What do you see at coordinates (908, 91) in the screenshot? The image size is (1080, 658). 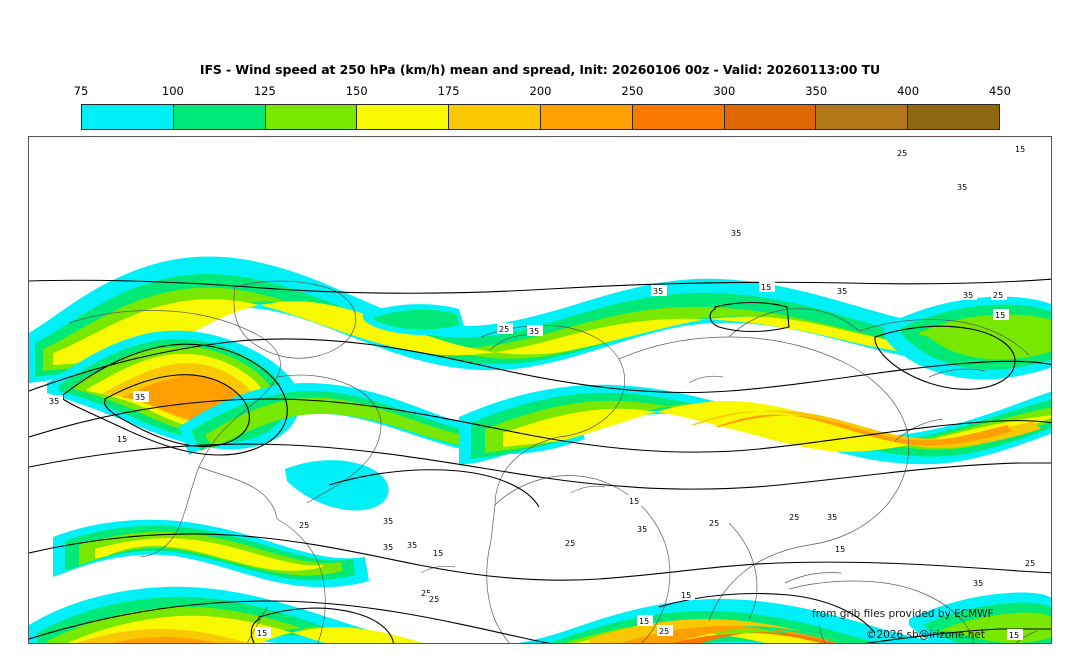 I see `colorbar-tick-400: 400` at bounding box center [908, 91].